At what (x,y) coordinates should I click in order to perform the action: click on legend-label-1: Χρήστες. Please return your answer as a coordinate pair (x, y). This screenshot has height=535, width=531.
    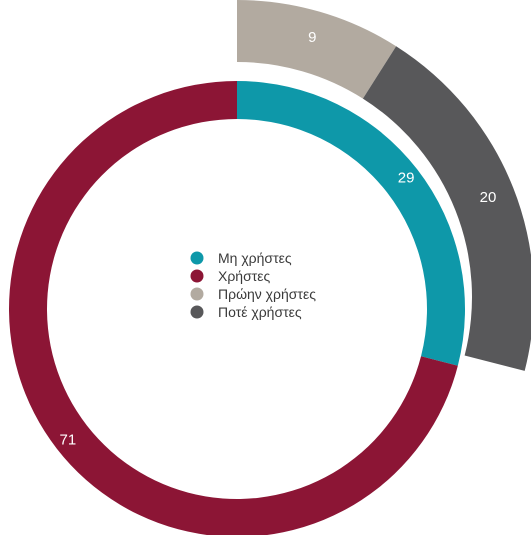
    Looking at the image, I should click on (244, 276).